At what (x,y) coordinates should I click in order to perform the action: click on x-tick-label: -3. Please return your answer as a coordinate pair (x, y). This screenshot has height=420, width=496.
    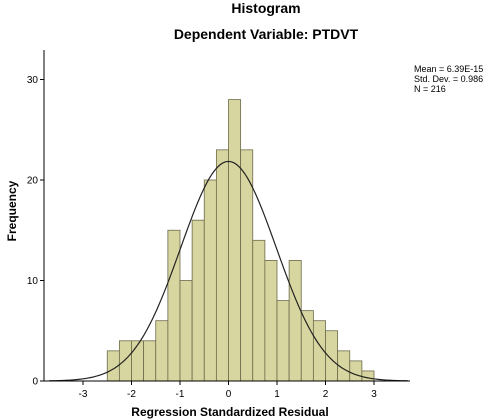
    Looking at the image, I should click on (83, 394).